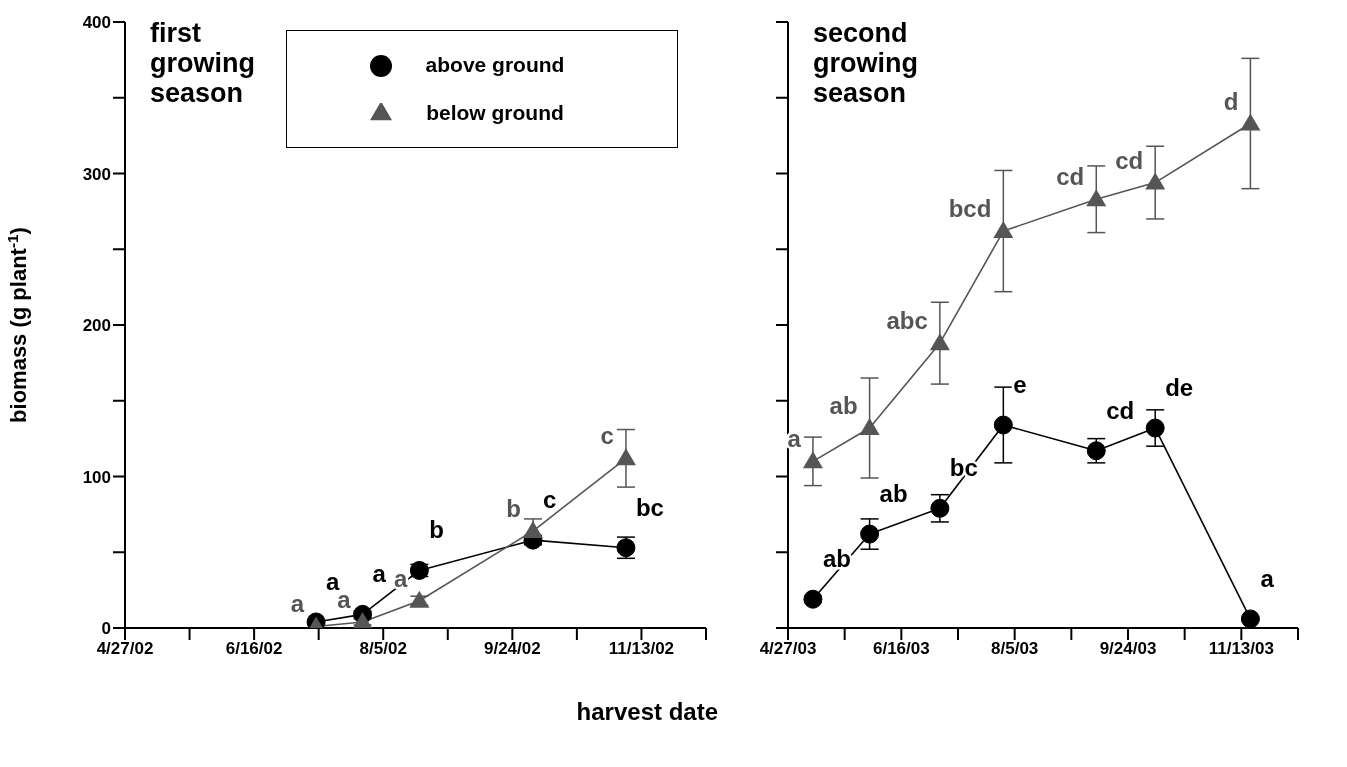 The image size is (1347, 767). Describe the element at coordinates (1128, 649) in the screenshot. I see `x-tick-label: 9/24/03` at that location.